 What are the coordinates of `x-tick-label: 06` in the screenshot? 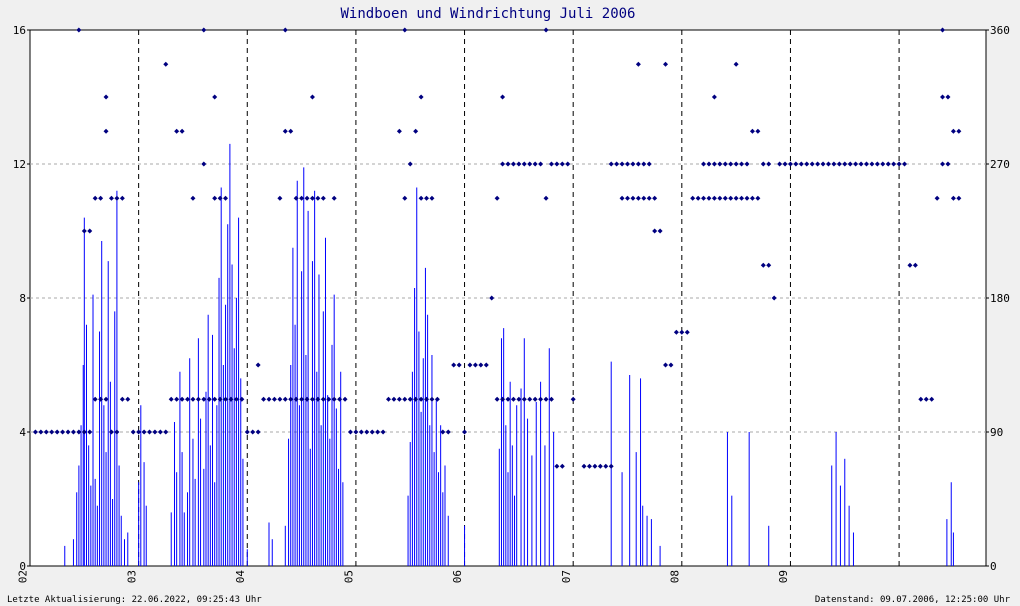 It's located at (457, 576).